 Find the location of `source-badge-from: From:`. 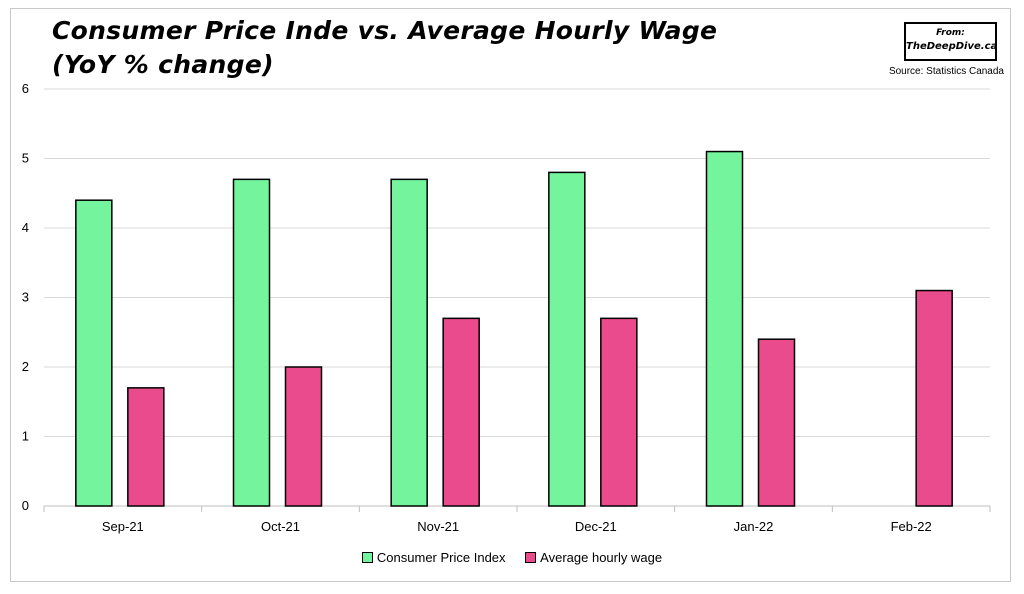

source-badge-from: From: is located at coordinates (950, 33).